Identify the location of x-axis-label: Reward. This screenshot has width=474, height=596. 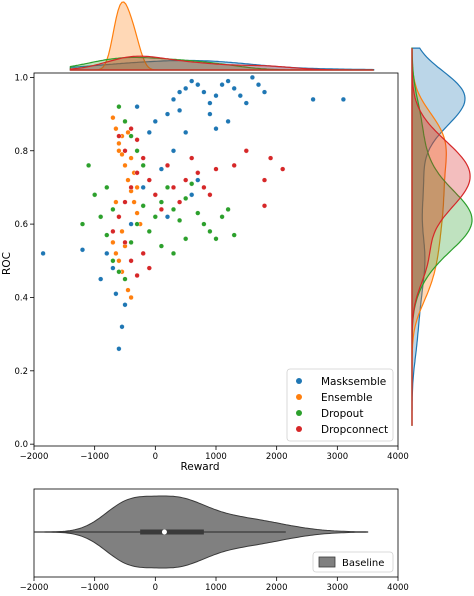
(199, 467).